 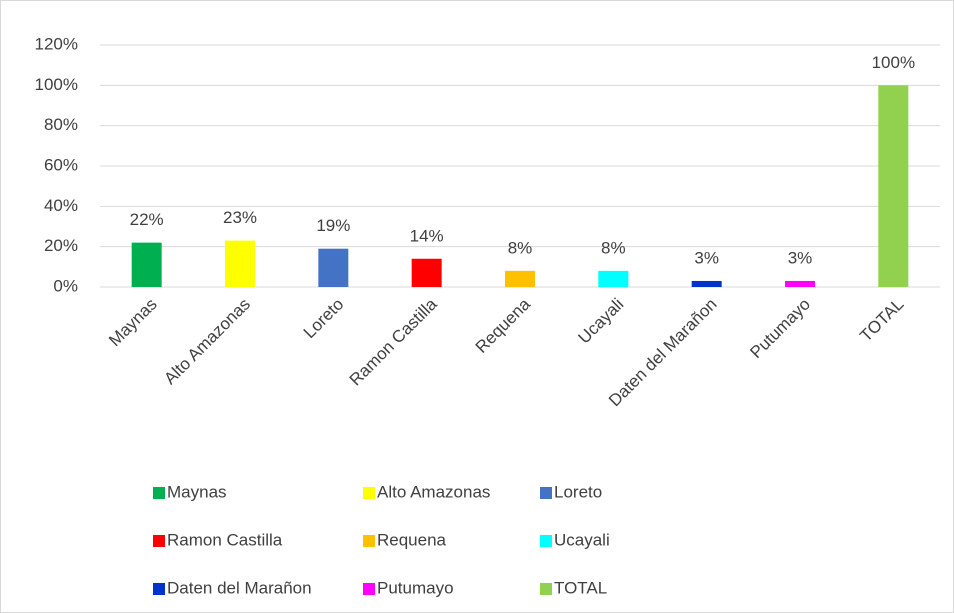 I want to click on data-label: 19%, so click(x=333, y=225).